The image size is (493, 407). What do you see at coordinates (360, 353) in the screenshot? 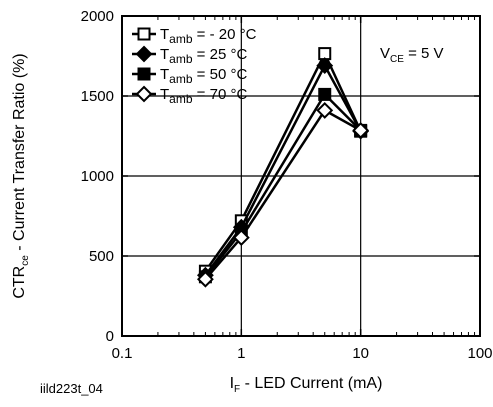
I see `x-tick-label: 10` at bounding box center [360, 353].